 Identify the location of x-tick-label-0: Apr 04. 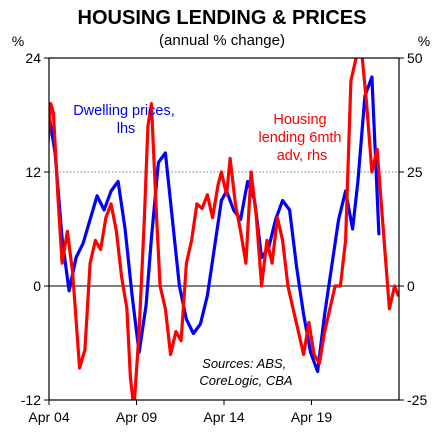
(48, 417).